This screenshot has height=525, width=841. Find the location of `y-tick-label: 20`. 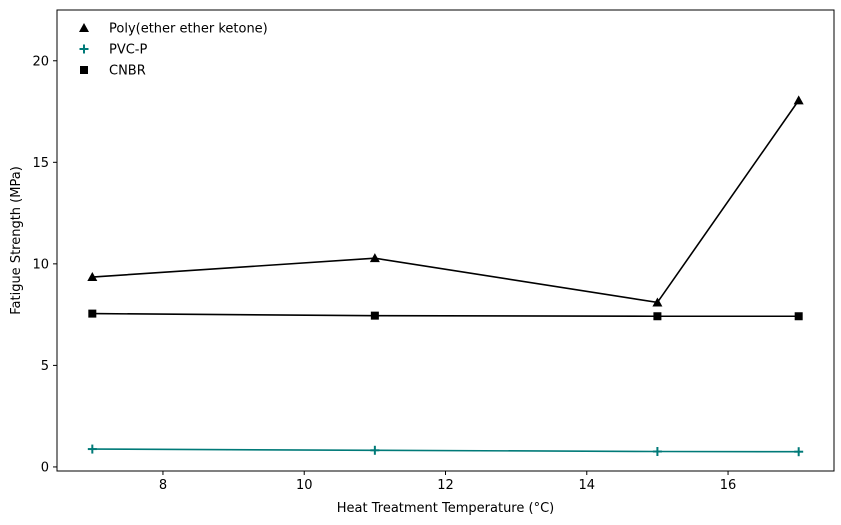

y-tick-label: 20 is located at coordinates (40, 61).